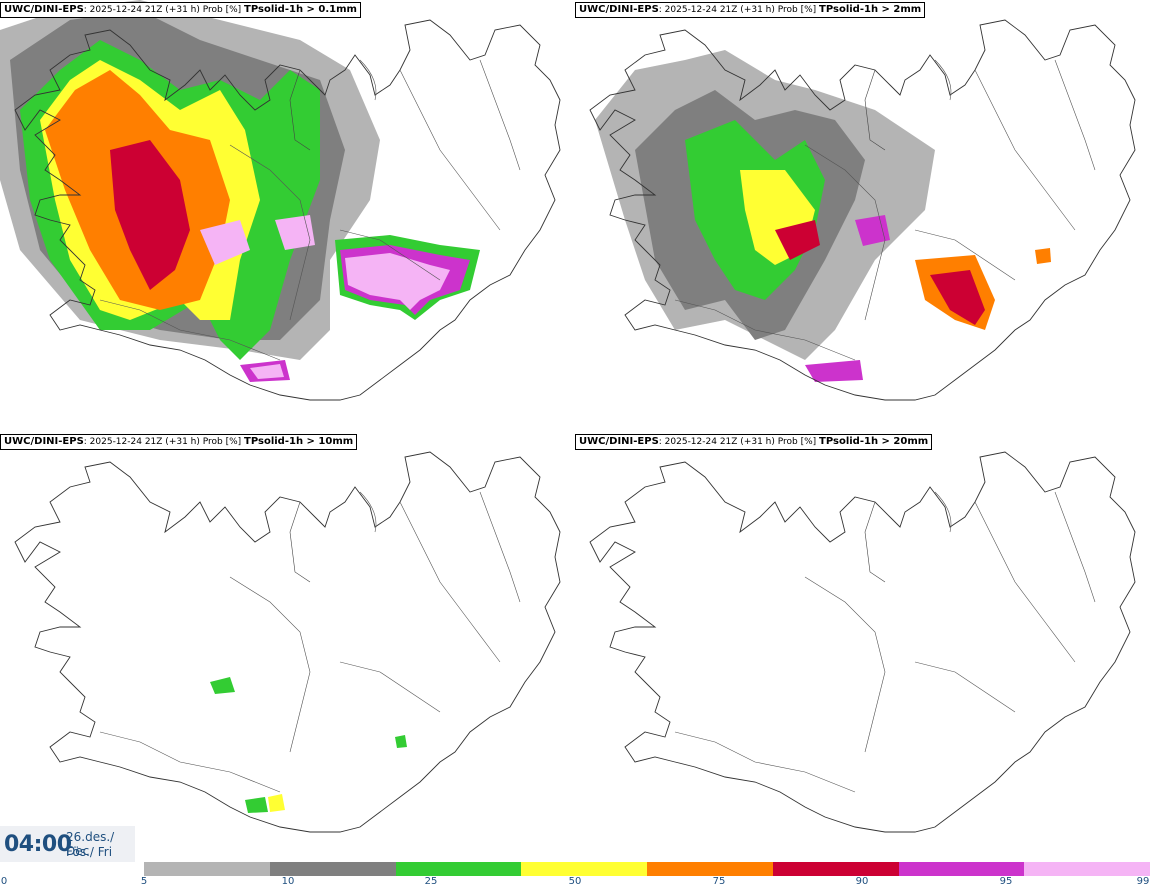  I want to click on legend-tick-label: 90, so click(862, 881).